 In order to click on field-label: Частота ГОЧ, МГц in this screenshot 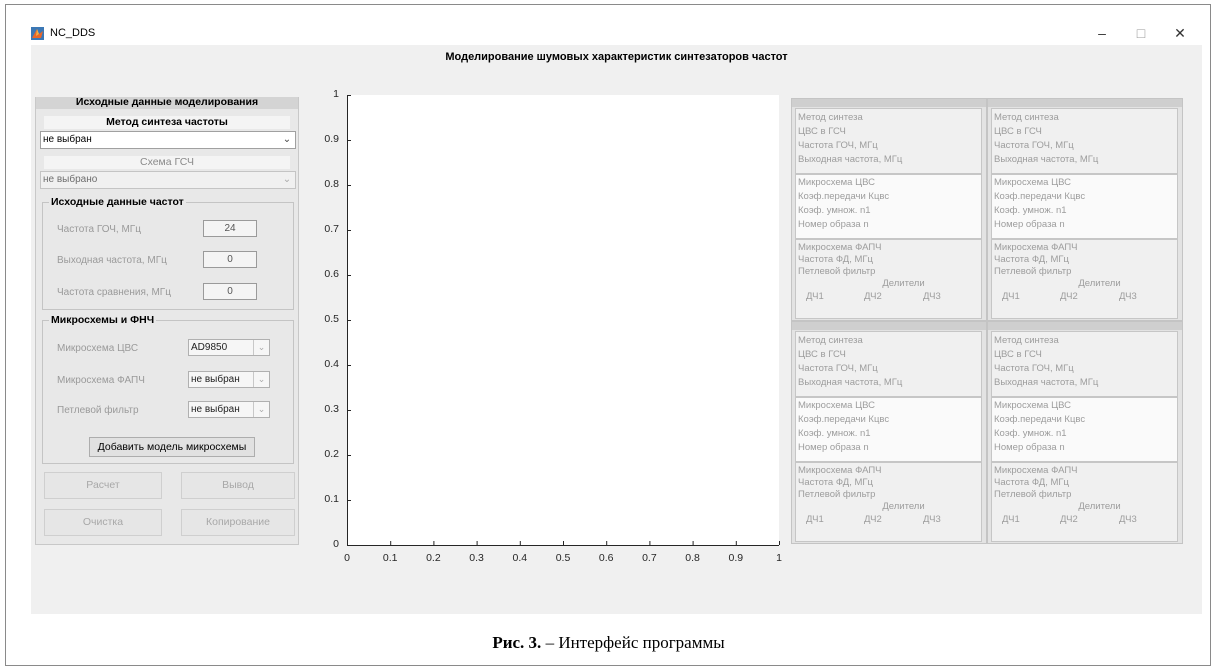, I will do `click(99, 229)`.